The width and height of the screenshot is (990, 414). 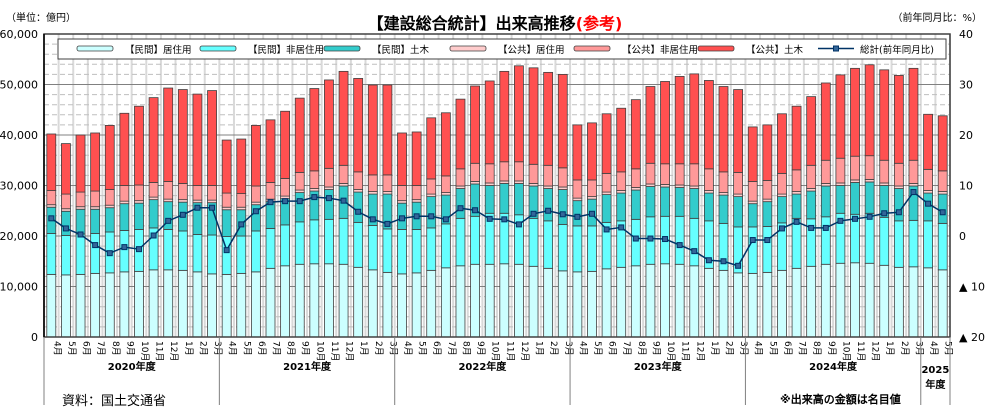 I want to click on legend-label: 総計(前年同月比), so click(x=897, y=50).